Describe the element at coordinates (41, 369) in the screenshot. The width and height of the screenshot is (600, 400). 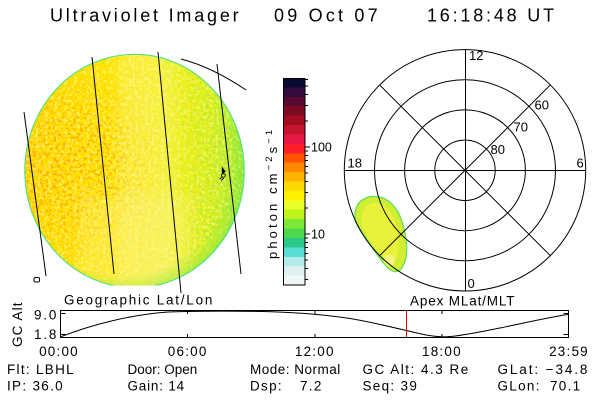
I see `svg-text: Flt: LBHL` at that location.